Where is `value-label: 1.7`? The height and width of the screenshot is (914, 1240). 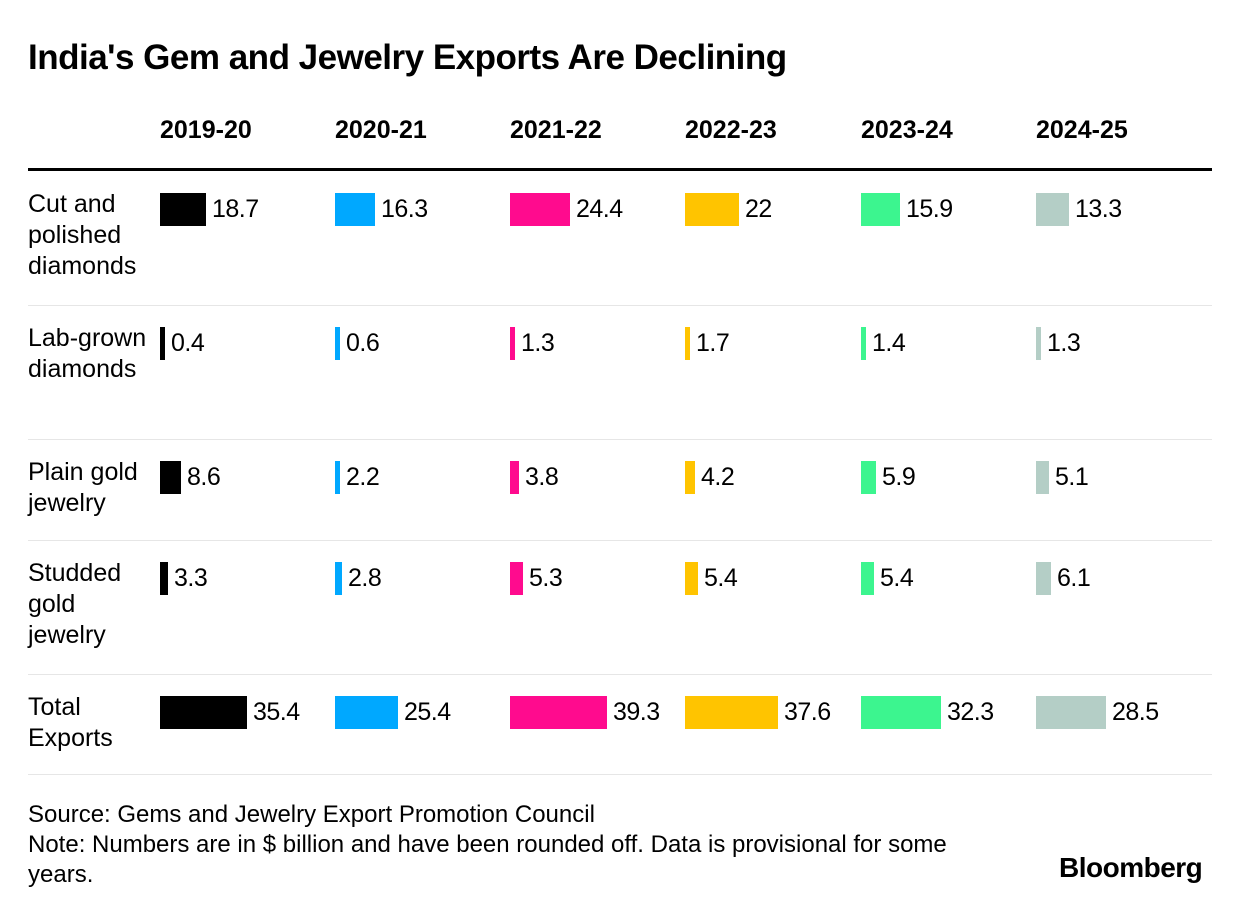 value-label: 1.7 is located at coordinates (713, 343).